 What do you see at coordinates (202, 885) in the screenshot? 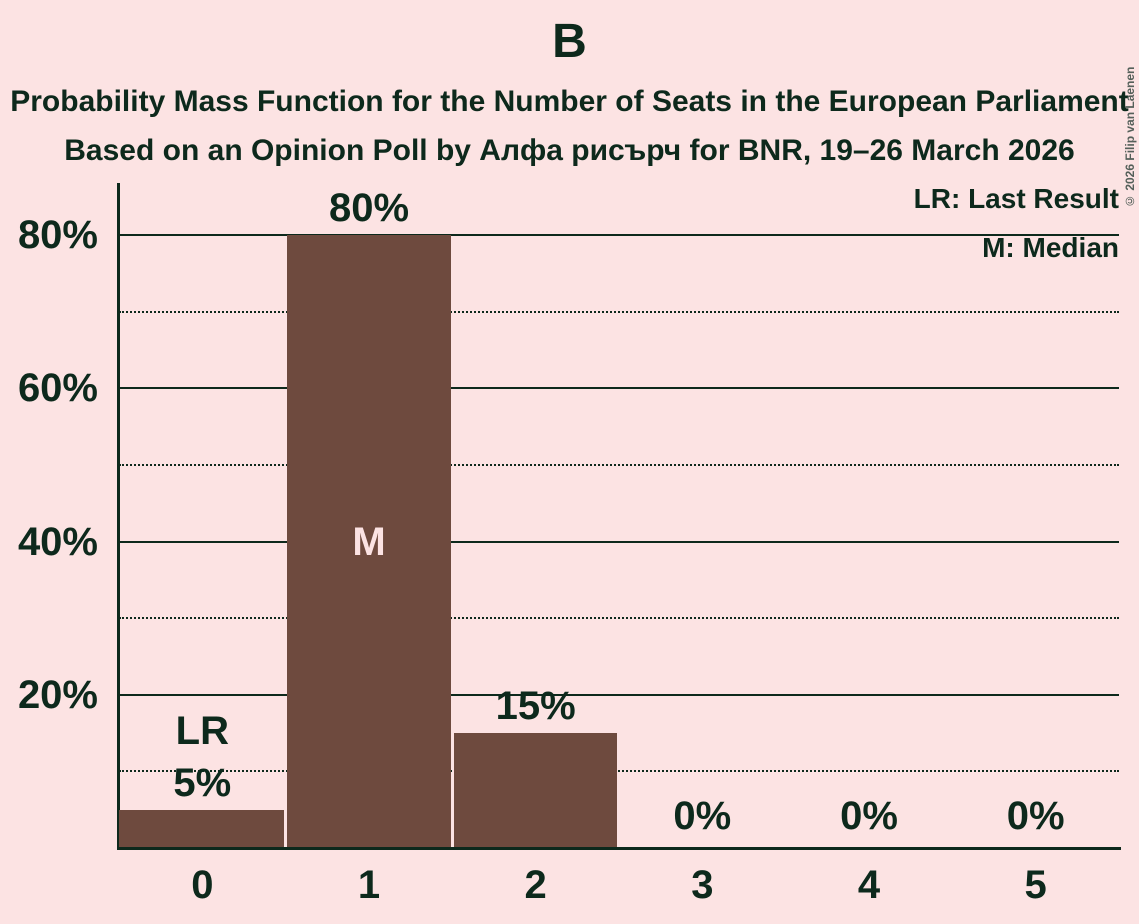
I see `x-tick-label: 0` at bounding box center [202, 885].